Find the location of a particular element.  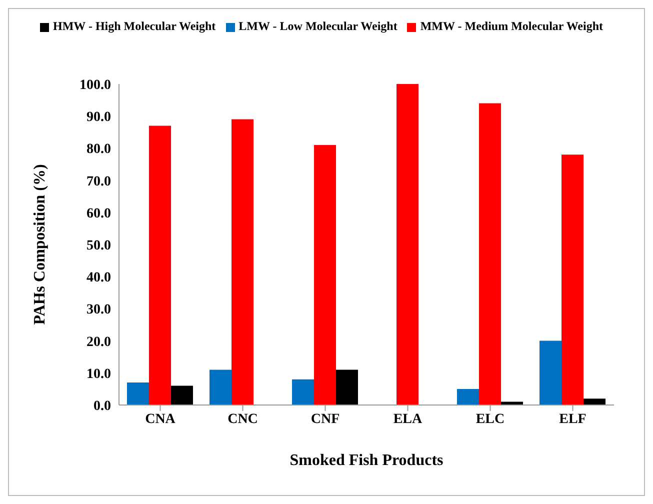

y-tick-label: 30.0 is located at coordinates (98, 310).